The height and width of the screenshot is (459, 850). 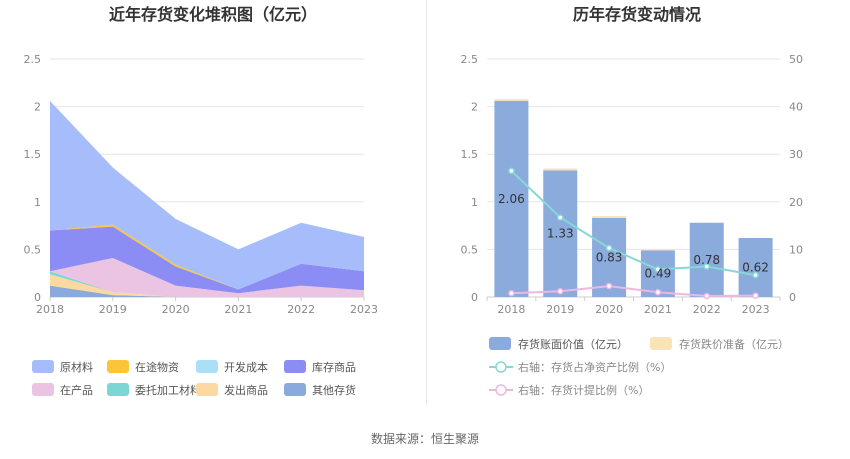 What do you see at coordinates (796, 249) in the screenshot?
I see `y-right-tick-label: 10` at bounding box center [796, 249].